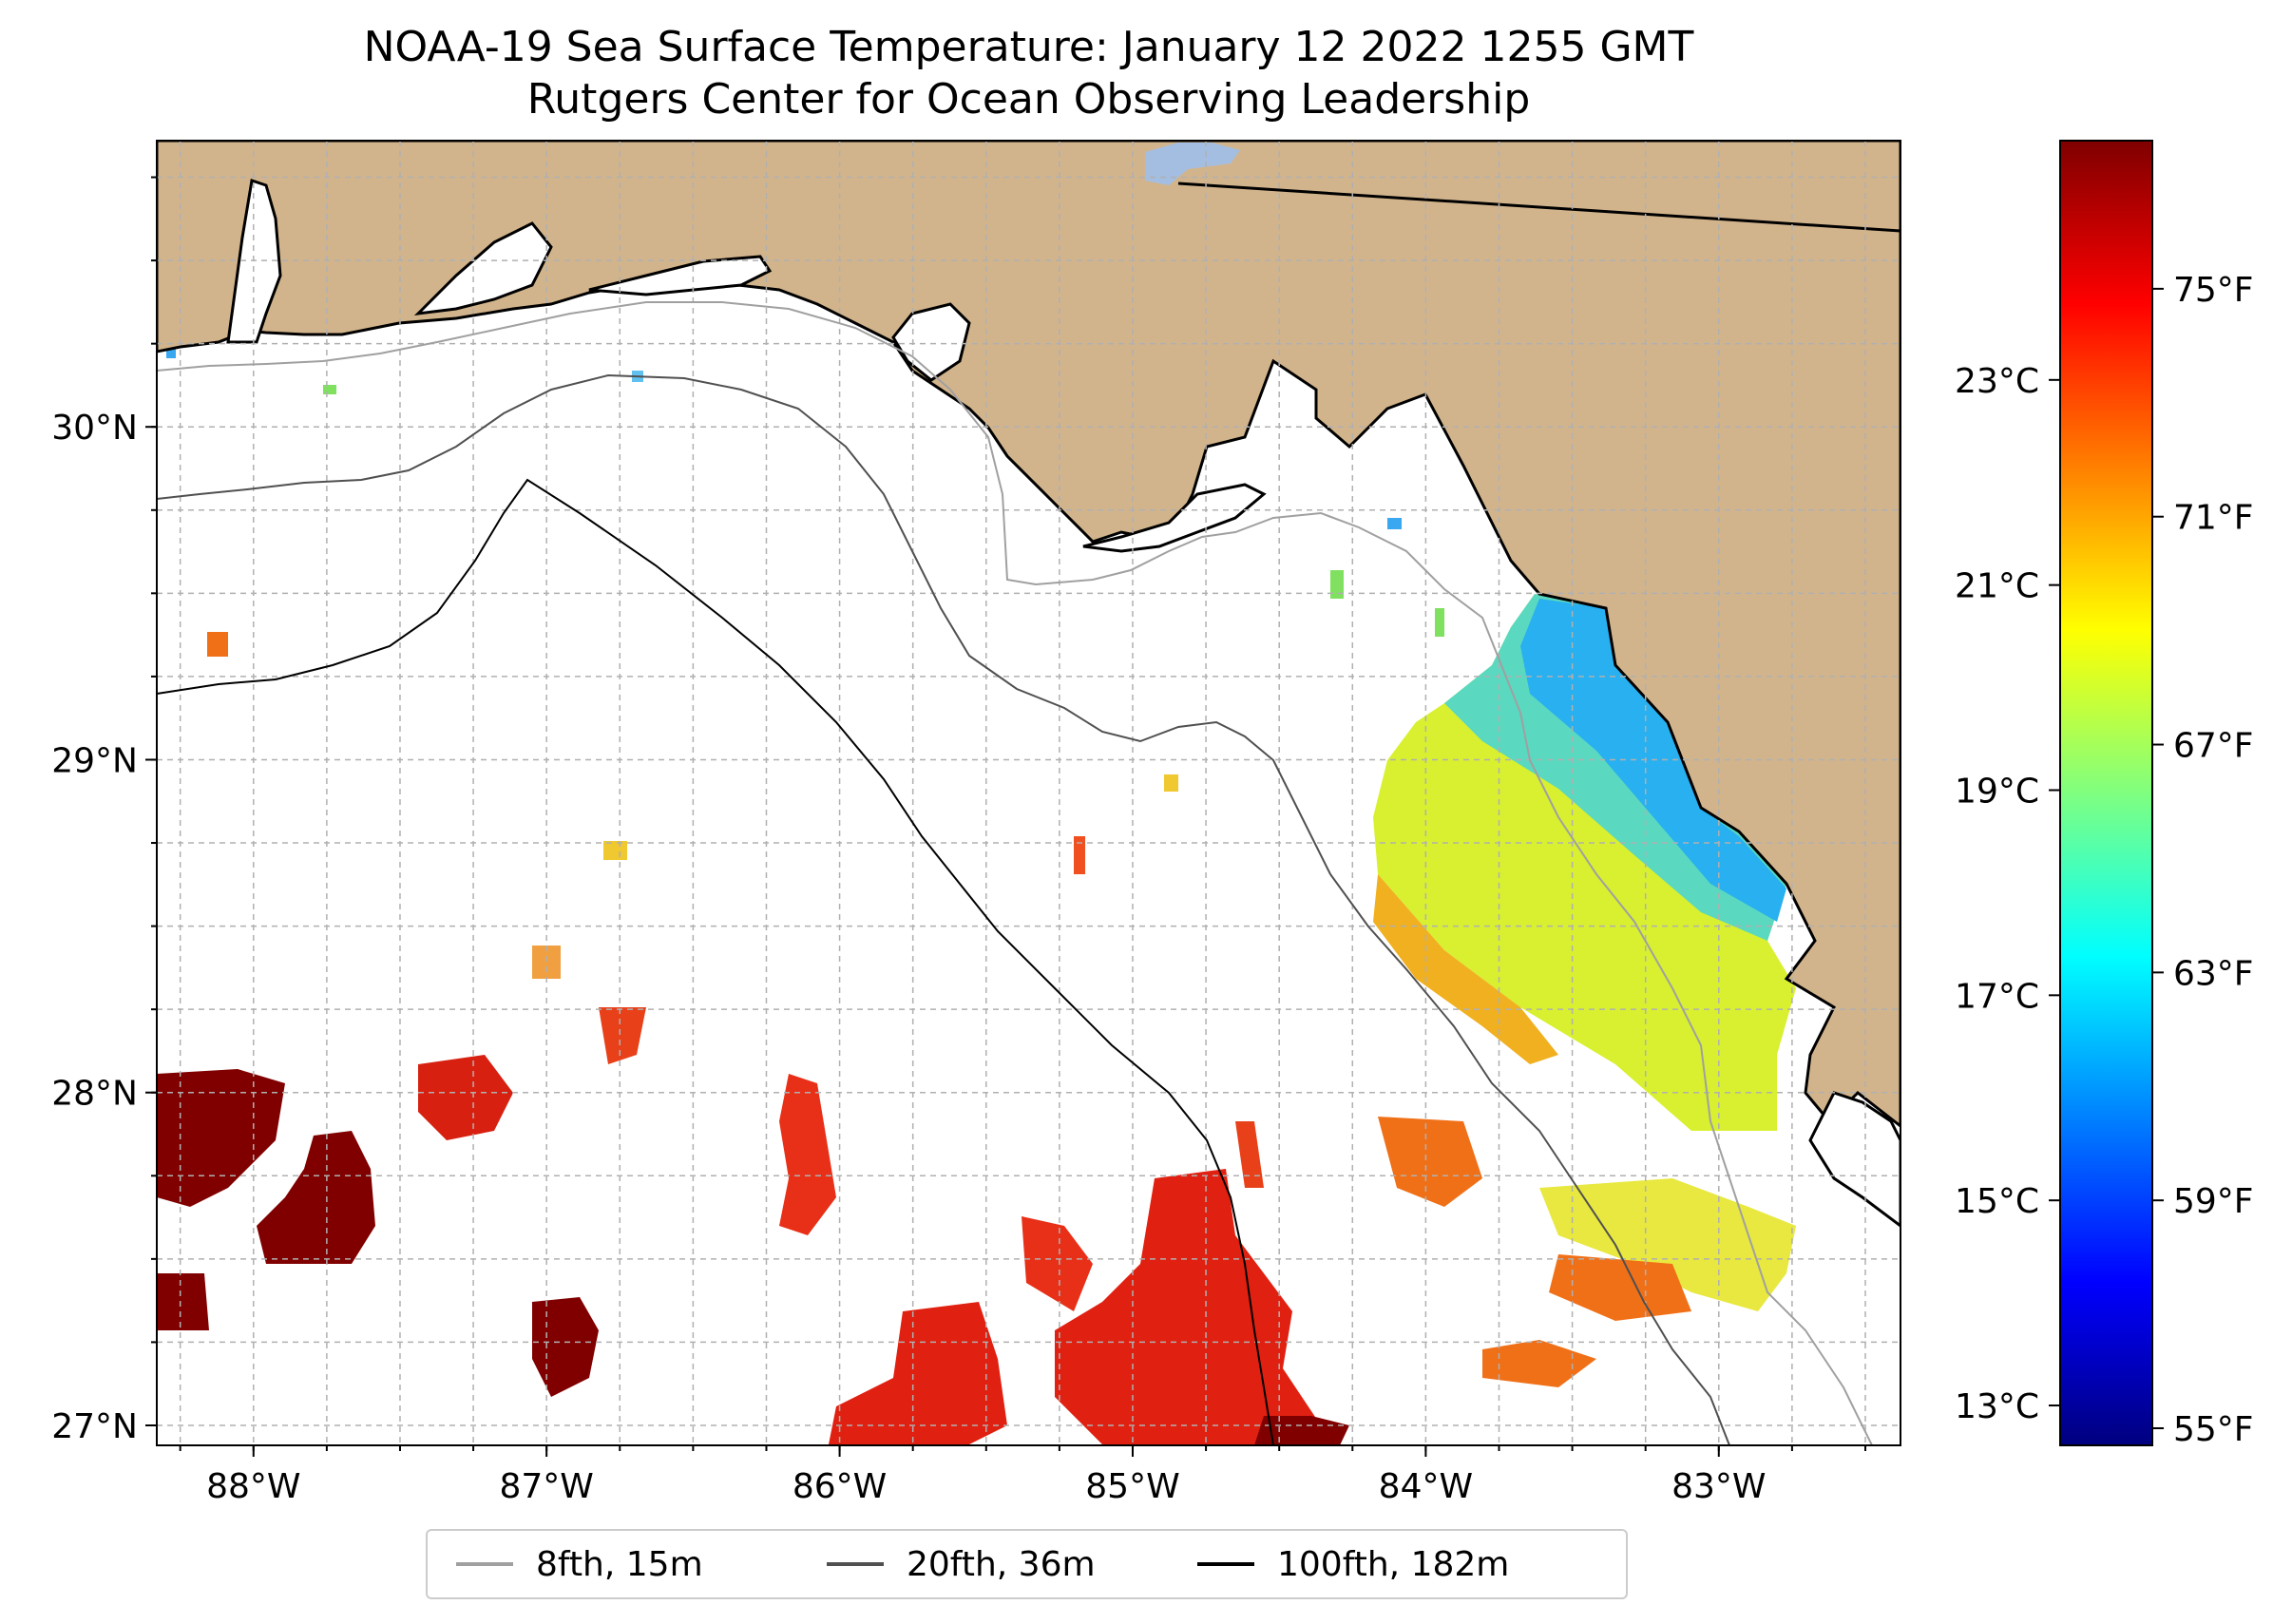 Image resolution: width=2292 pixels, height=1624 pixels. I want to click on land-tampa-bay, so click(1854, 1159).